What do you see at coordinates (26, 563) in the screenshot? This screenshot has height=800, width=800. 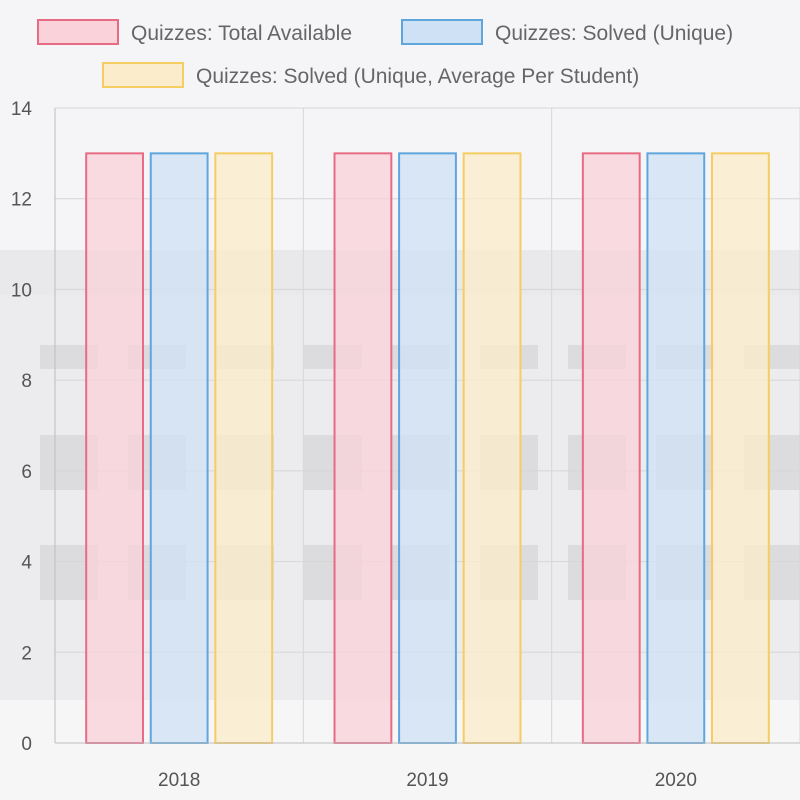 I see `y-tick-label: 4` at bounding box center [26, 563].